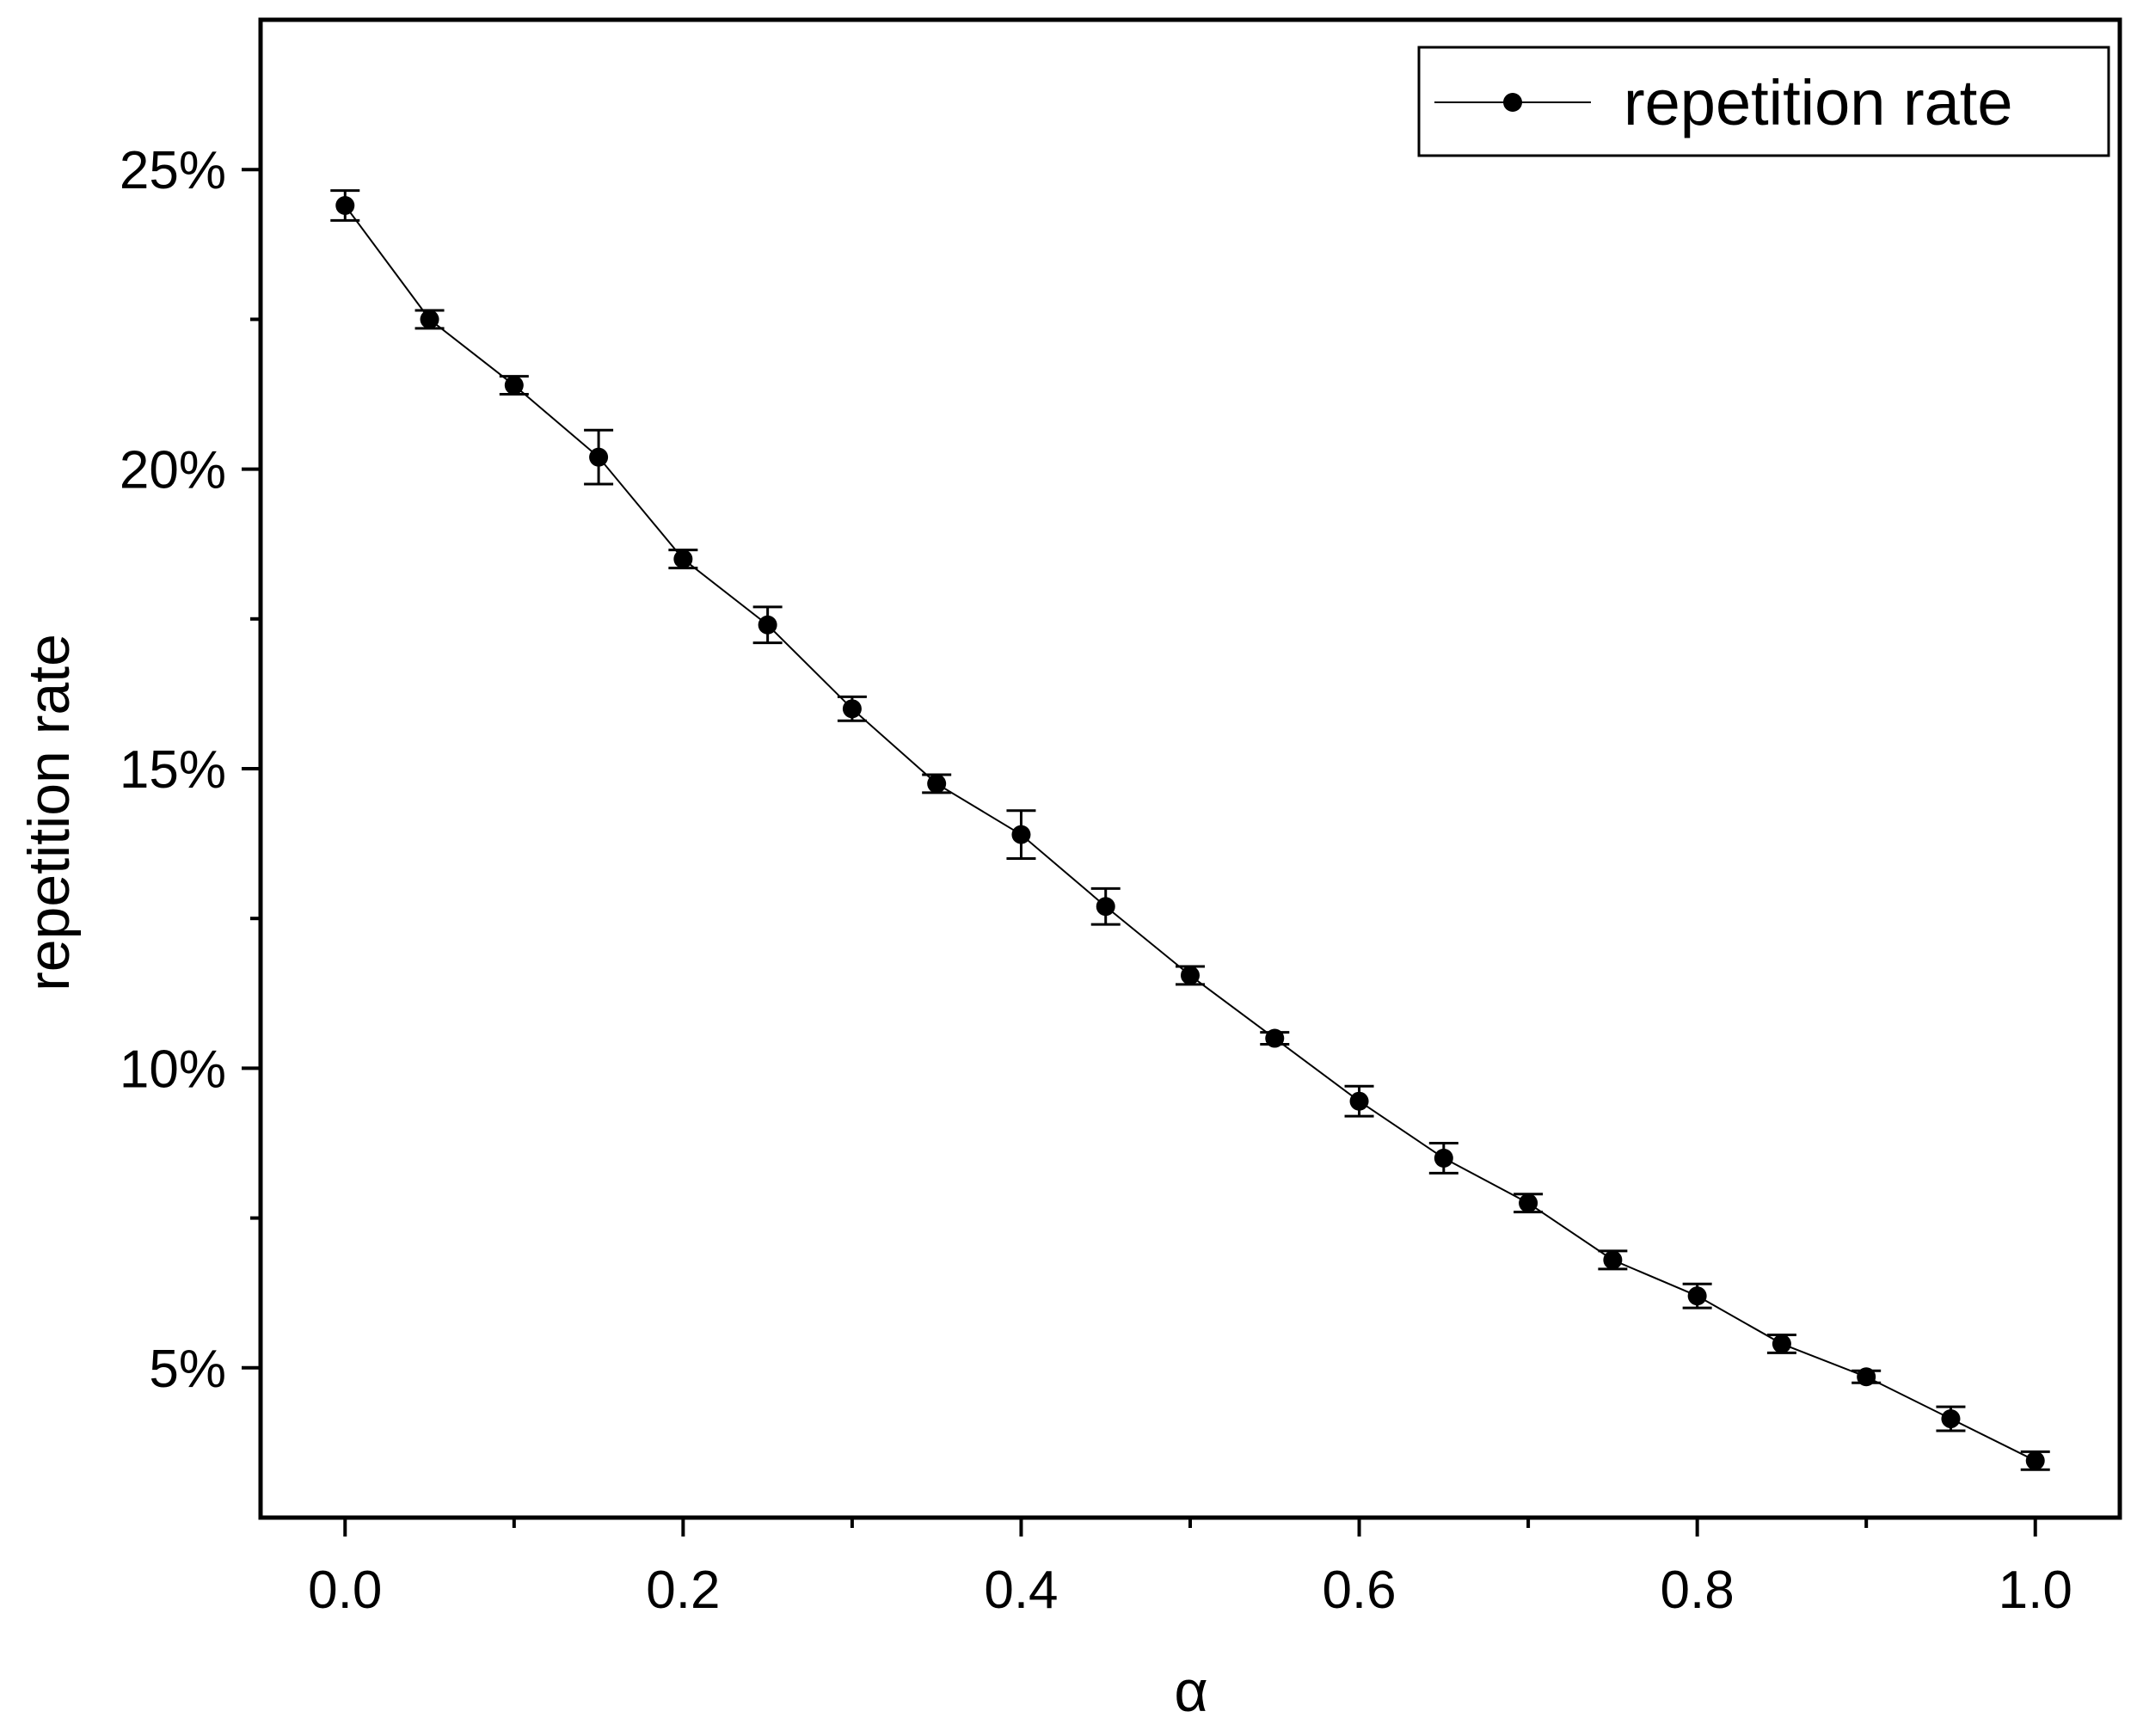 The width and height of the screenshot is (2137, 1736). Describe the element at coordinates (173, 170) in the screenshot. I see `y-tick-label: 25%` at that location.